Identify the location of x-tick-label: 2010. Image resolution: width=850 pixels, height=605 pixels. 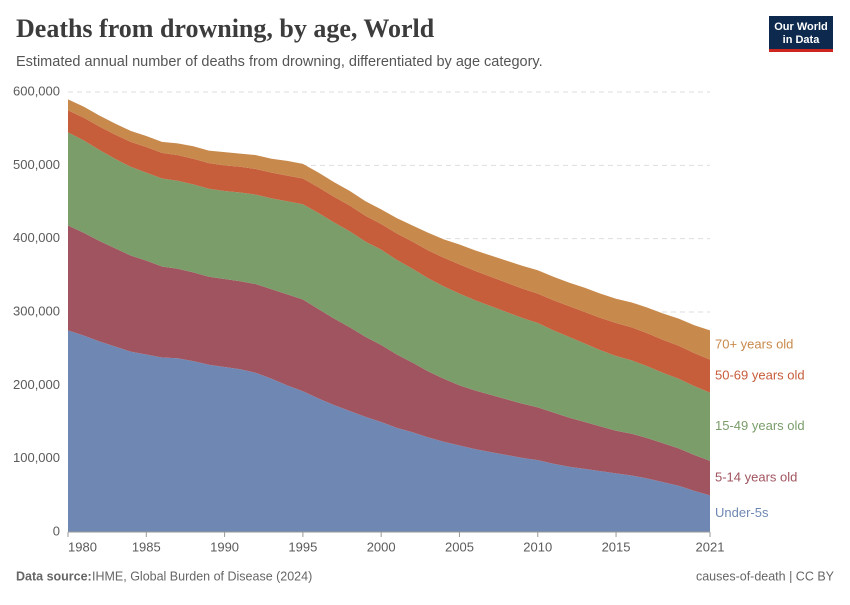
(537, 546).